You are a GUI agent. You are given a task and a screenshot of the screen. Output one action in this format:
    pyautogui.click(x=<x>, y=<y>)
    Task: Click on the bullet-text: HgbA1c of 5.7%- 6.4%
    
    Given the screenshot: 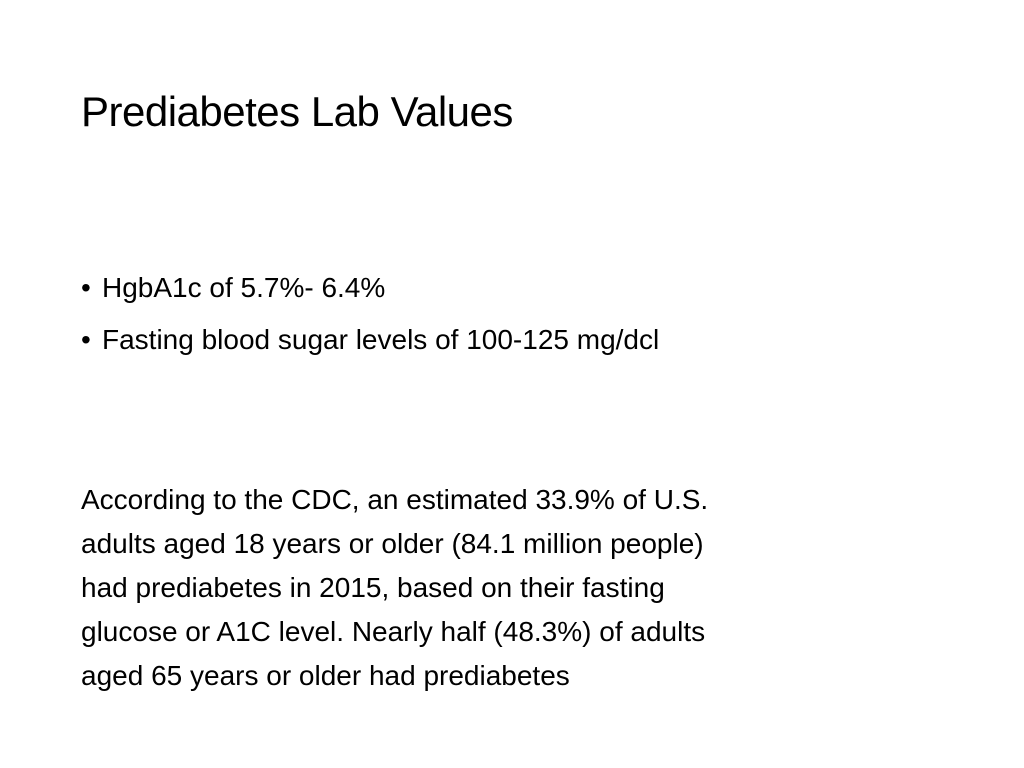 What is the action you would take?
    pyautogui.click(x=244, y=287)
    